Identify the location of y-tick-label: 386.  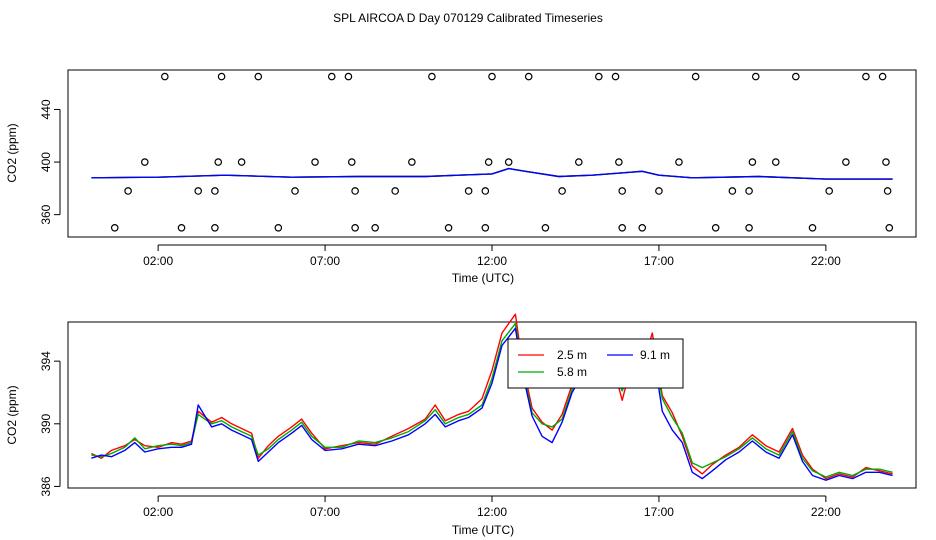
(46, 486).